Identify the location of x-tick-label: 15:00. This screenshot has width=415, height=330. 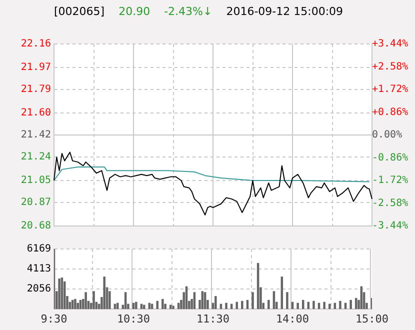
(372, 319).